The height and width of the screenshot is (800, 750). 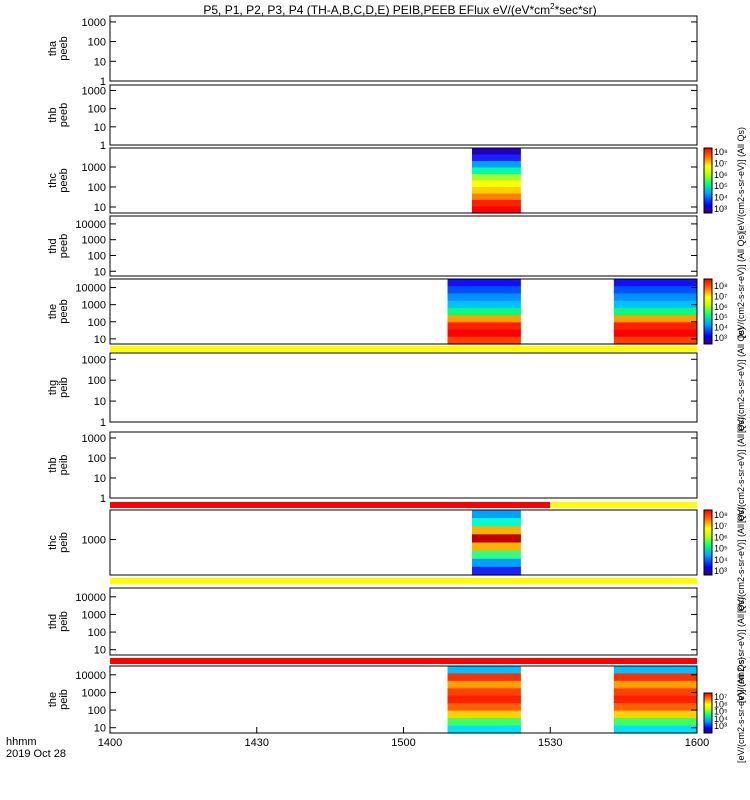 What do you see at coordinates (58, 465) in the screenshot?
I see `panel-label: thbpeib` at bounding box center [58, 465].